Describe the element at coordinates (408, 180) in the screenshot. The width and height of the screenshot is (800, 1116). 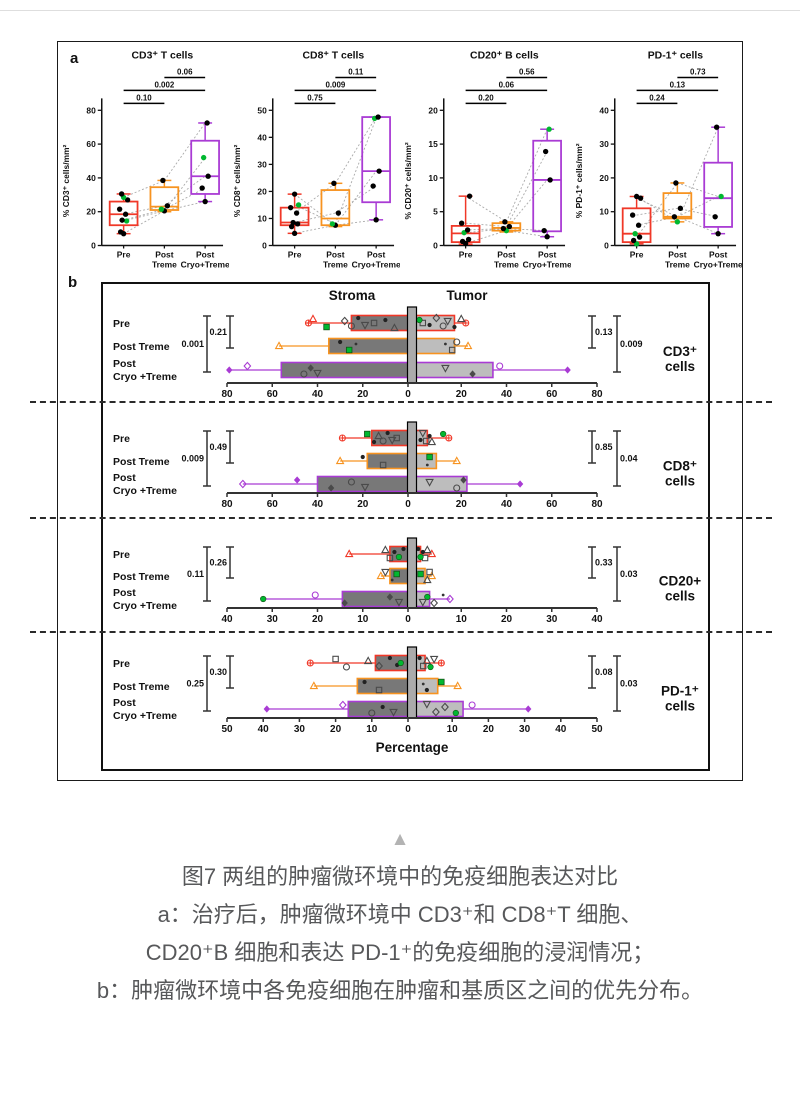
I see `svg-text: % CD20⁺ cells/mm²` at that location.